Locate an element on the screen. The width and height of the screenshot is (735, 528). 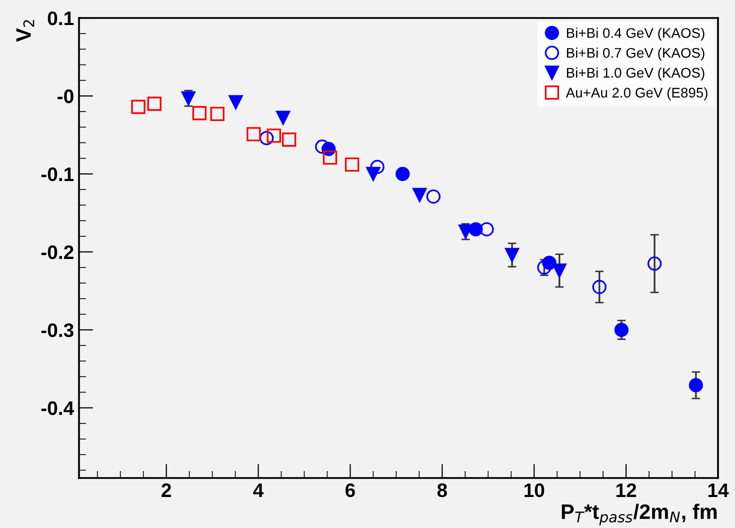
y-tick-label: -0.4 is located at coordinates (57, 408).